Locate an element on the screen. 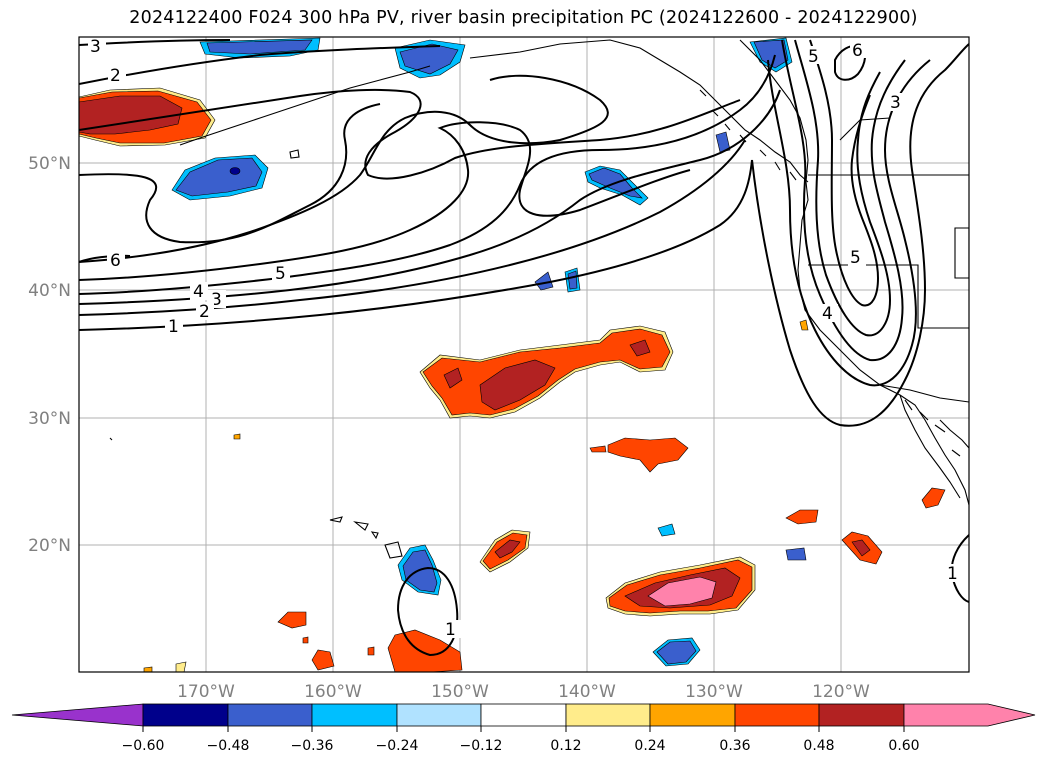 The width and height of the screenshot is (1047, 765). lon-label: 170°W is located at coordinates (206, 692).